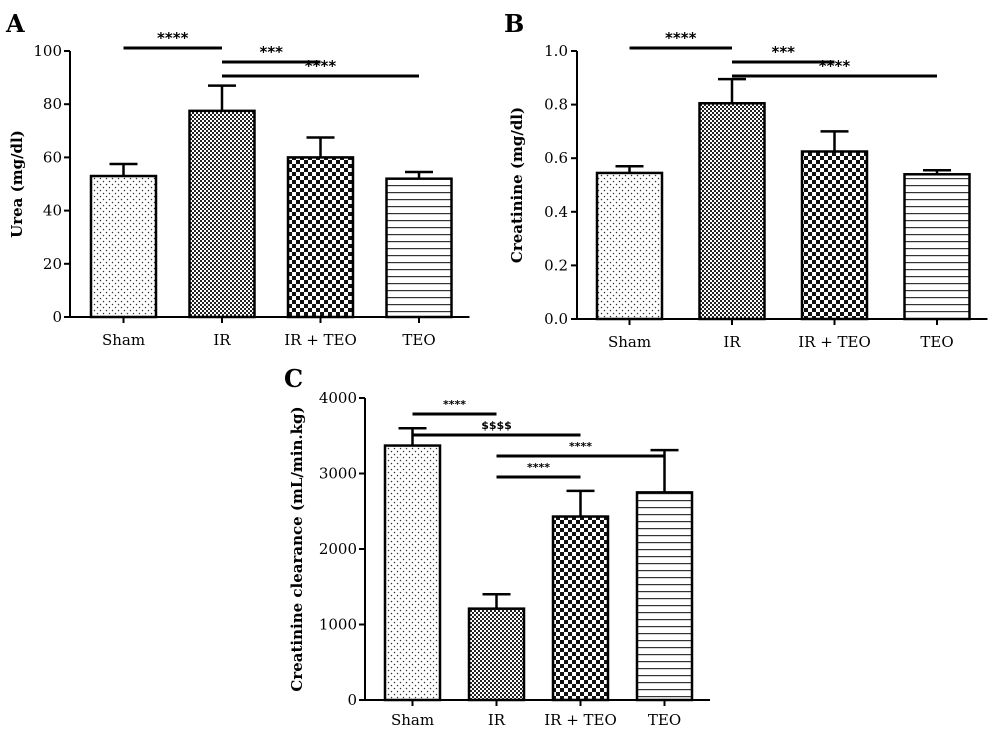 The image size is (1000, 744). What do you see at coordinates (496, 425) in the screenshot?
I see `significance-label: $$$$` at bounding box center [496, 425].